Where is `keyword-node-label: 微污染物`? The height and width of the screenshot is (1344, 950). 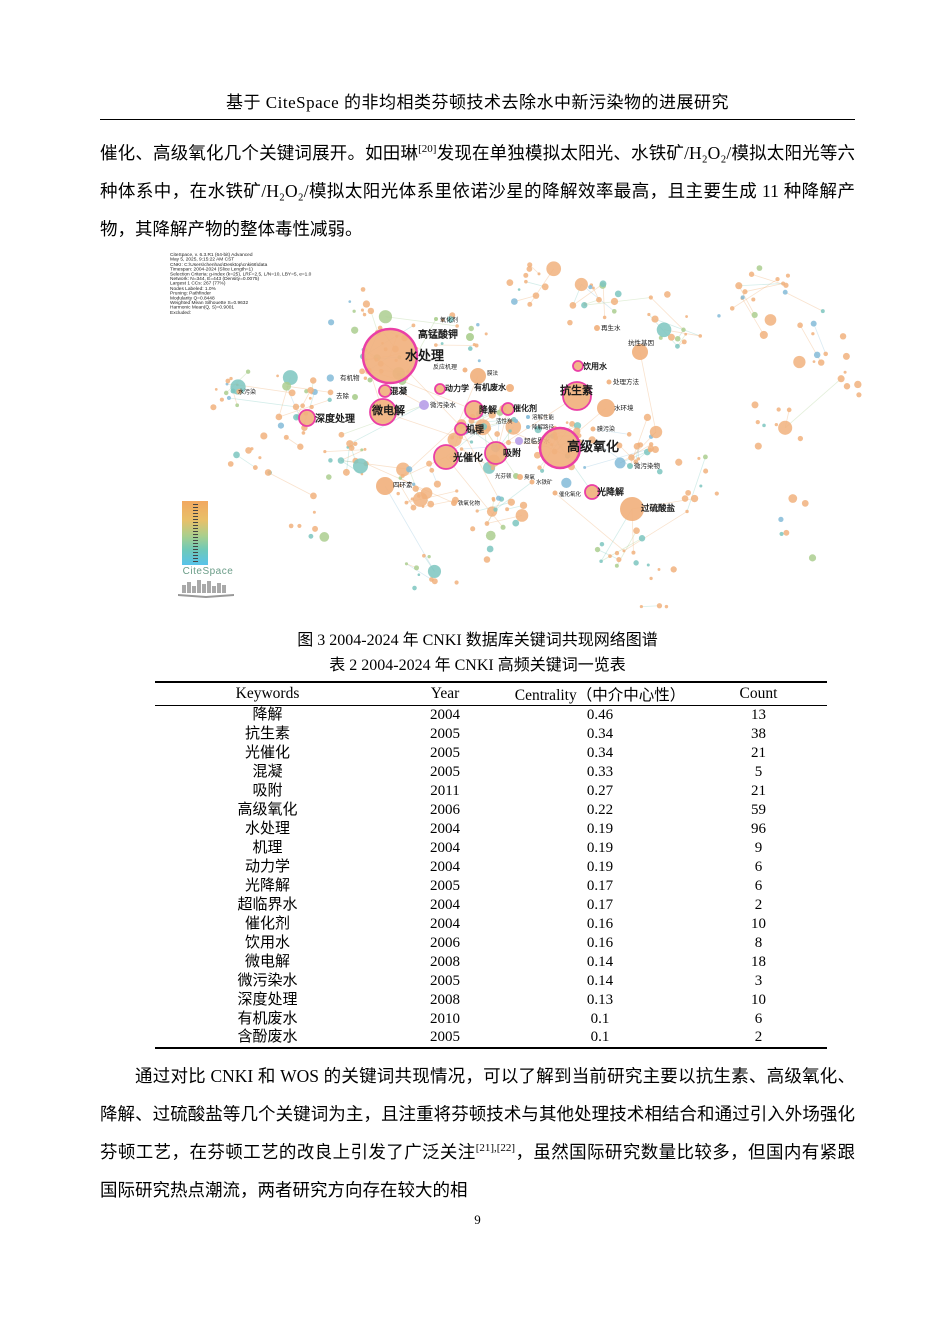
keyword-node-label: 微污染物 is located at coordinates (647, 465).